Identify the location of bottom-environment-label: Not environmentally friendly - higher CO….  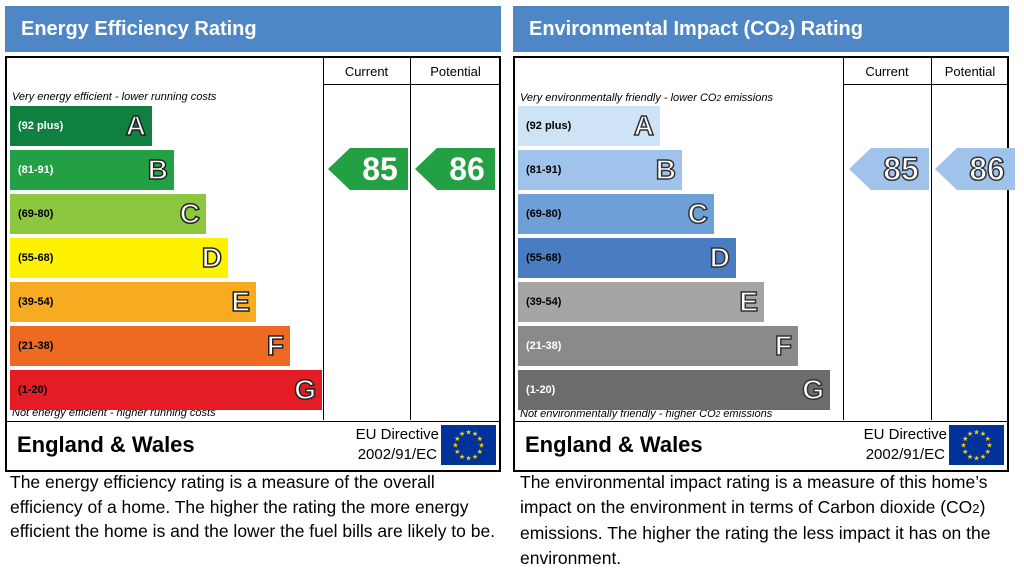
(646, 414).